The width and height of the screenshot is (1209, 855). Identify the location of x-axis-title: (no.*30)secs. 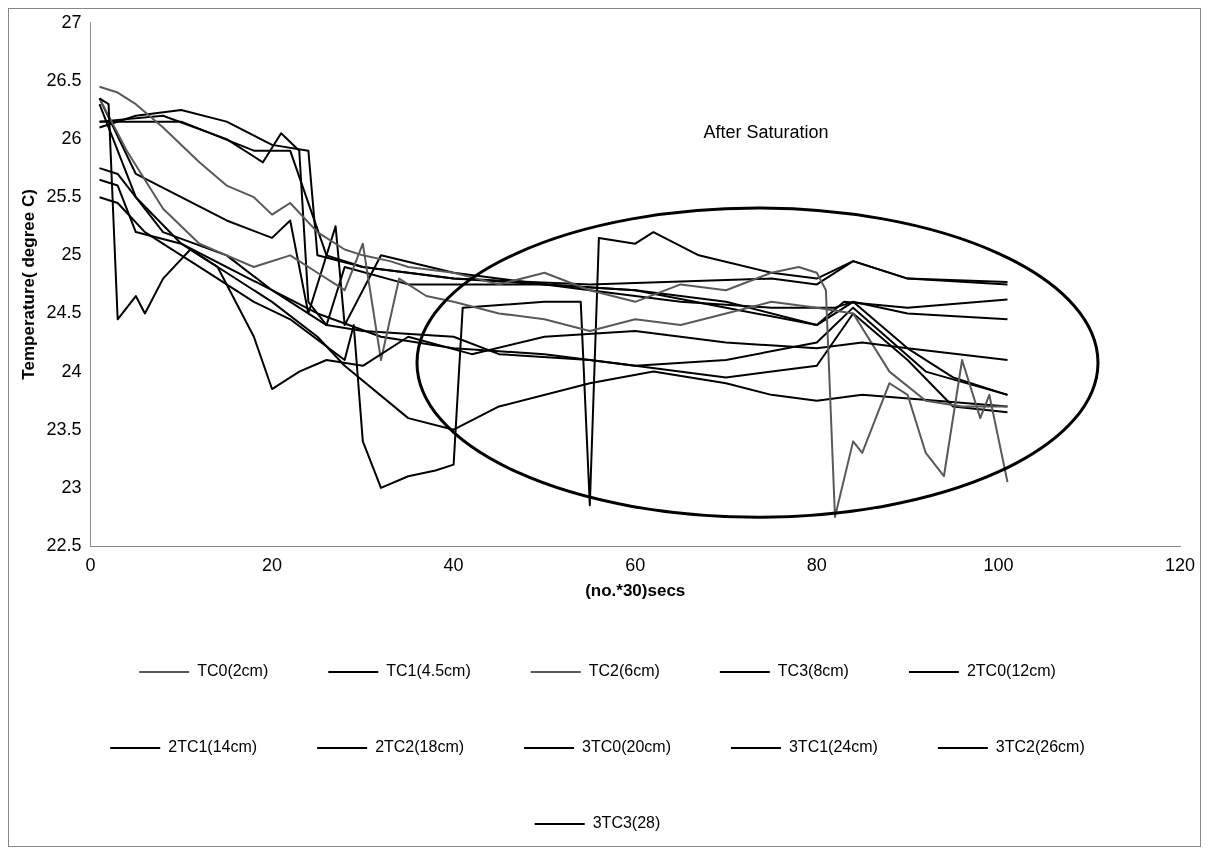
(635, 591).